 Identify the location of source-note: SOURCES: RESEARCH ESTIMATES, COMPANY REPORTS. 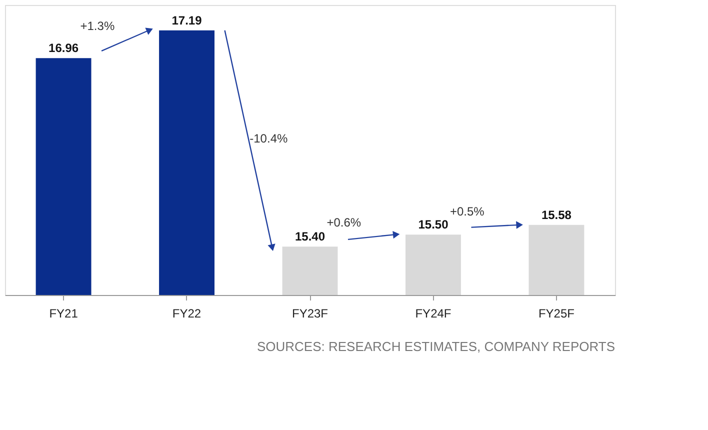
(436, 346).